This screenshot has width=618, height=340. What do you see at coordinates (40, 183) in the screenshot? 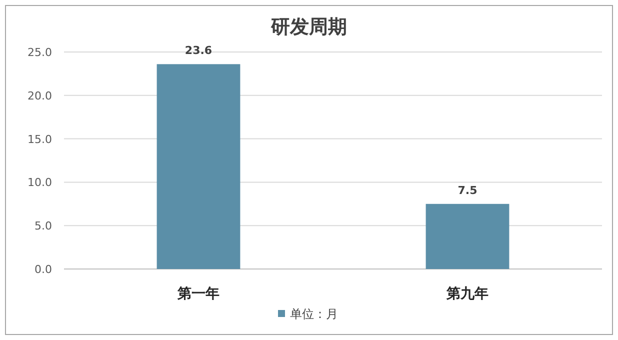
I see `y-tick-label: 10.0` at bounding box center [40, 183].